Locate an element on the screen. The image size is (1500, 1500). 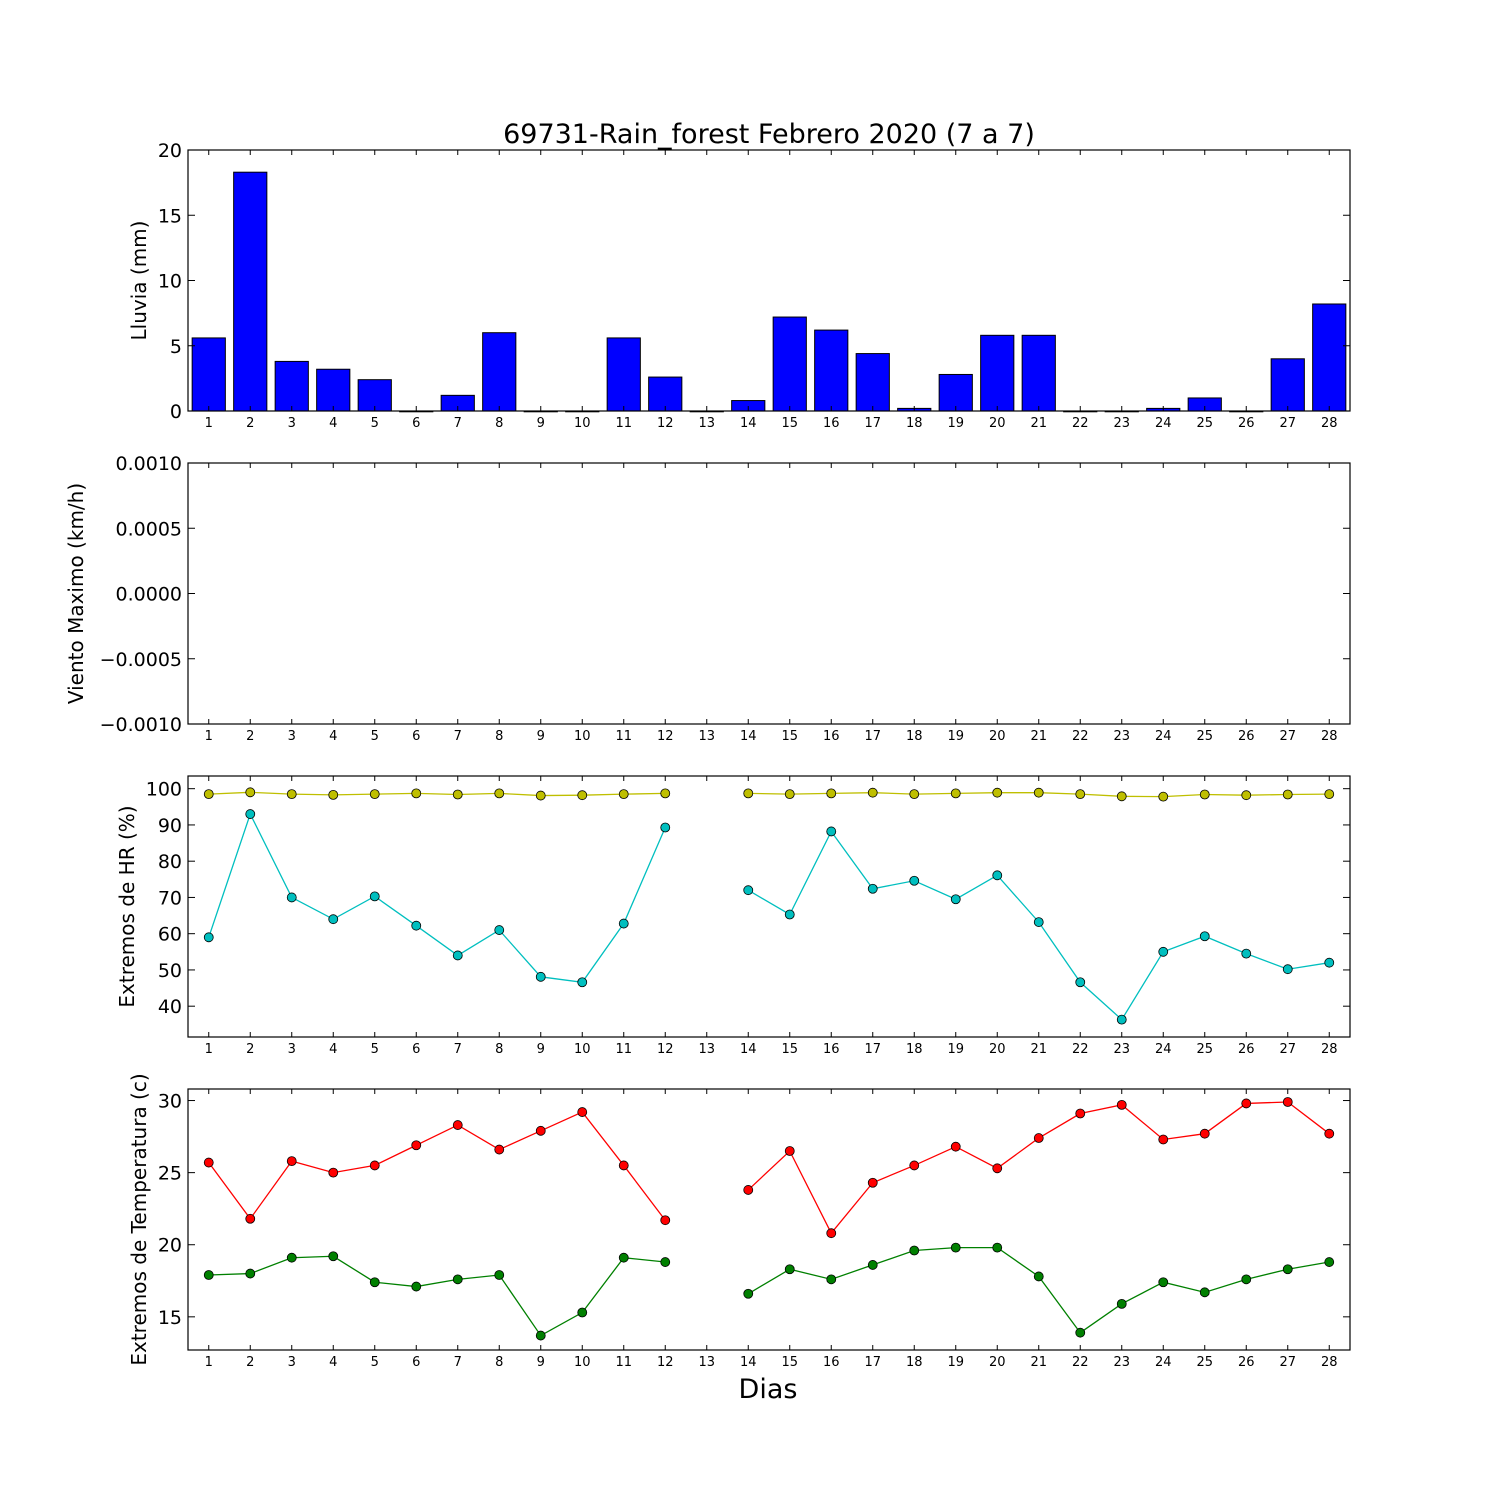
x-tick-label: 22 is located at coordinates (1080, 1049).